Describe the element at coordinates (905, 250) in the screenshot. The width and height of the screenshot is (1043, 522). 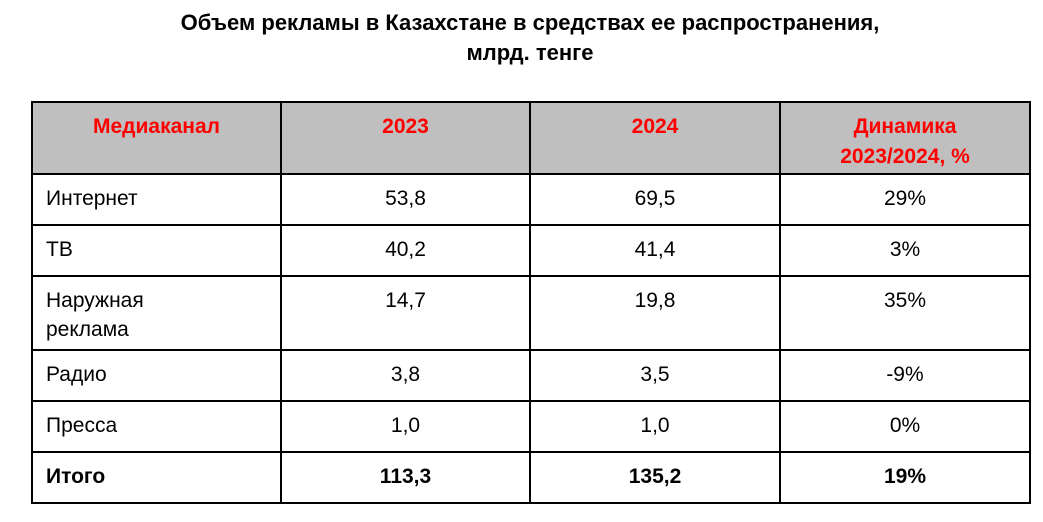
I see `cell-change: 3%` at that location.